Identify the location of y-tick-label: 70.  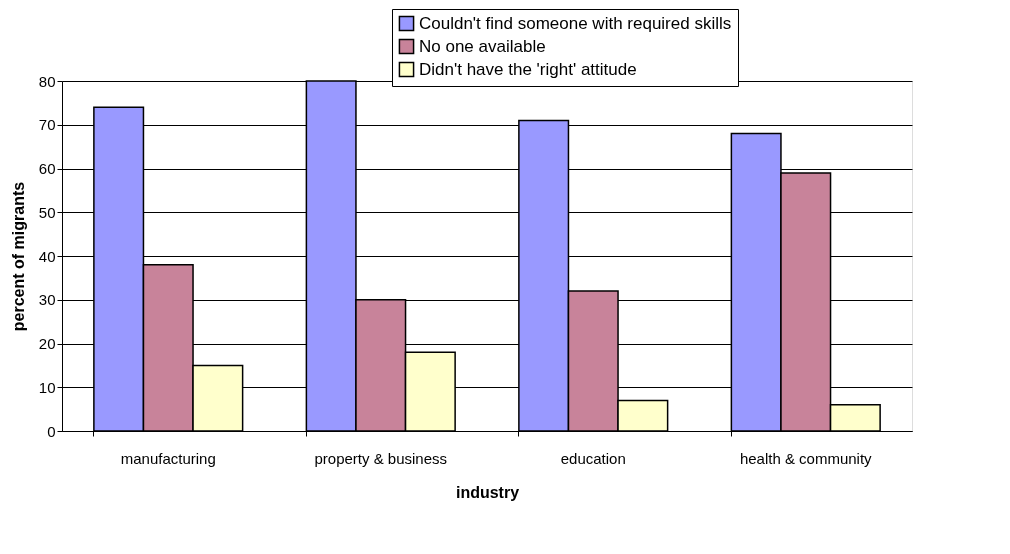
(47, 125).